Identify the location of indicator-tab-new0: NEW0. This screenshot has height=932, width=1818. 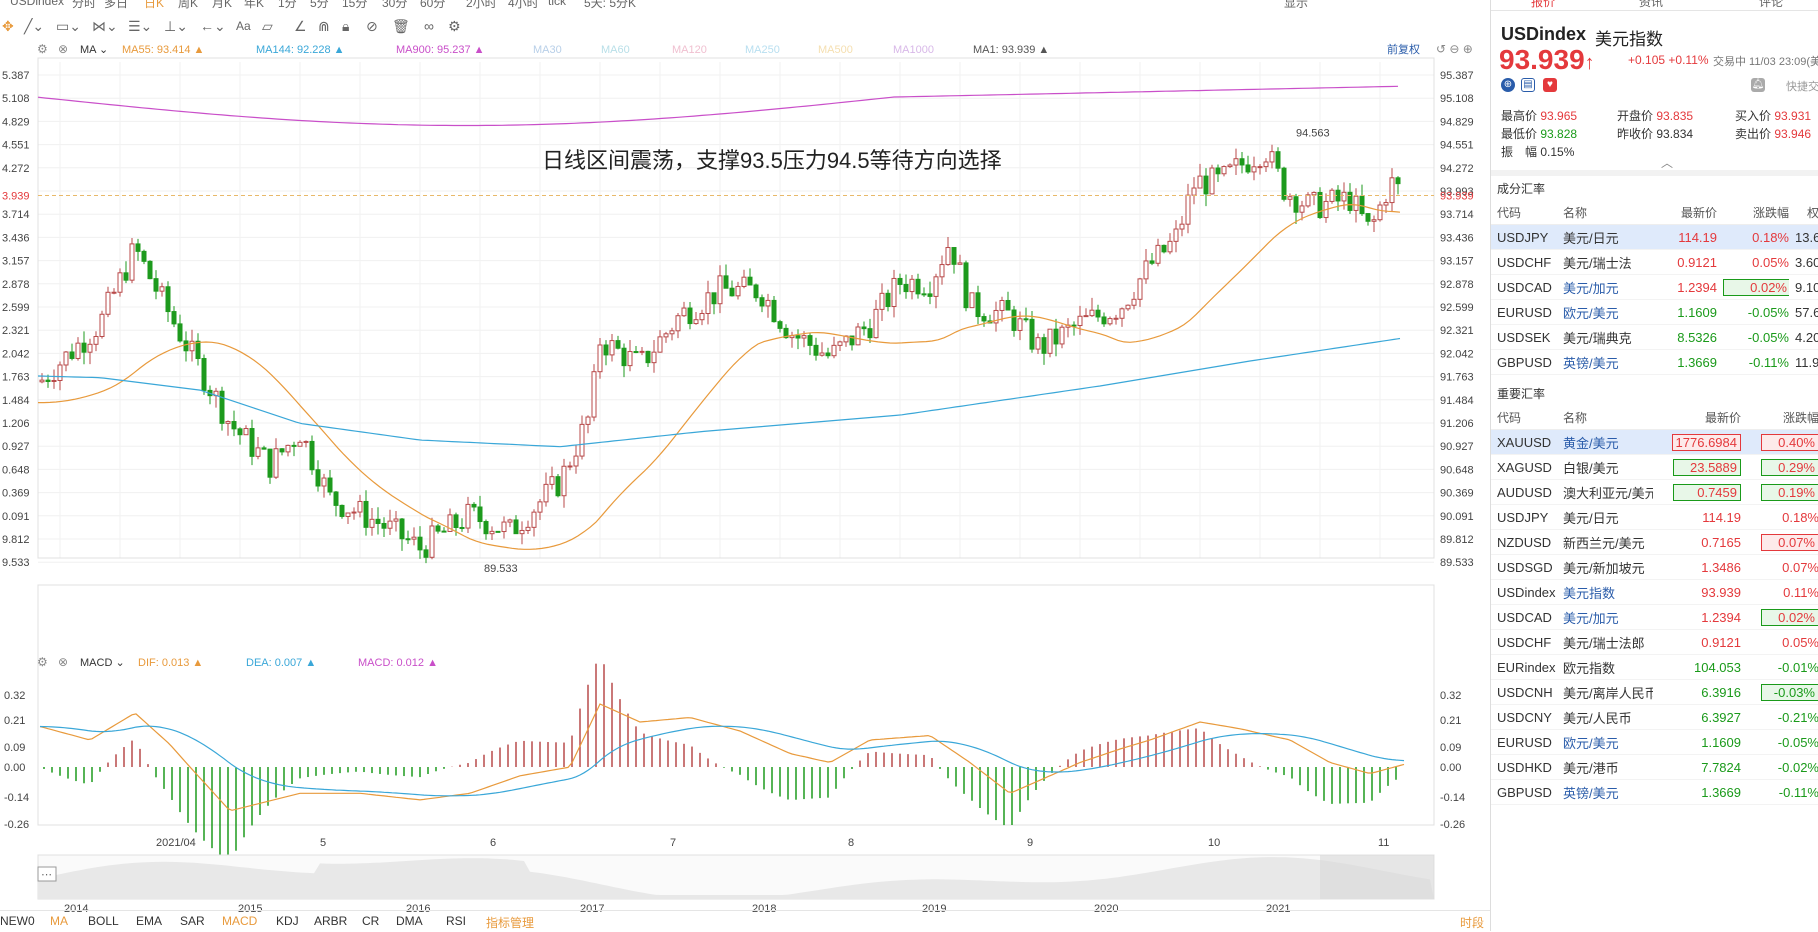
(17, 921).